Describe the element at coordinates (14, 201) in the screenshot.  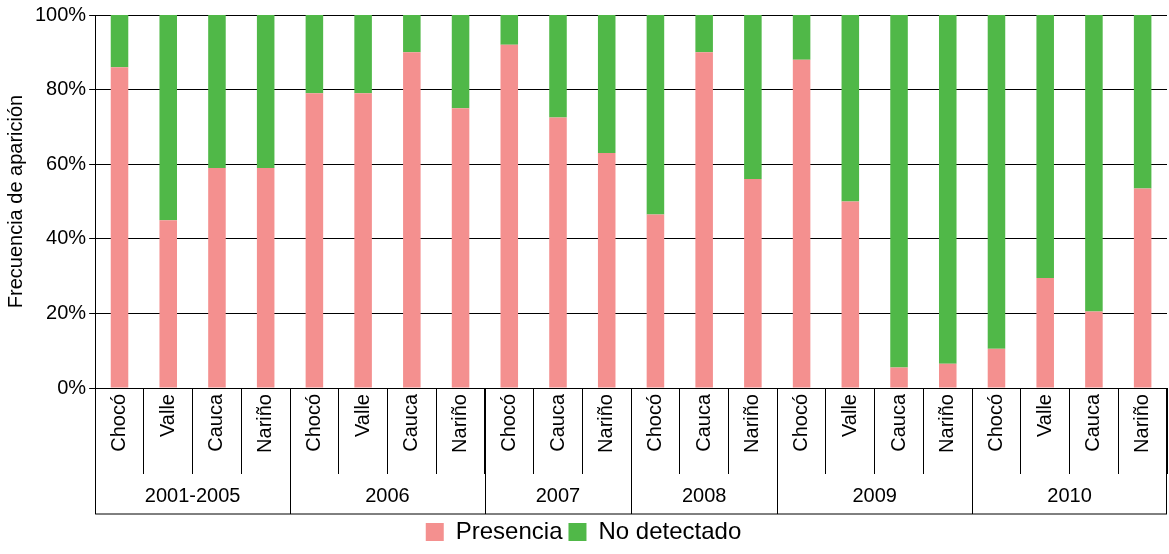
I see `y-axis-title: Frecuencia de aparición` at that location.